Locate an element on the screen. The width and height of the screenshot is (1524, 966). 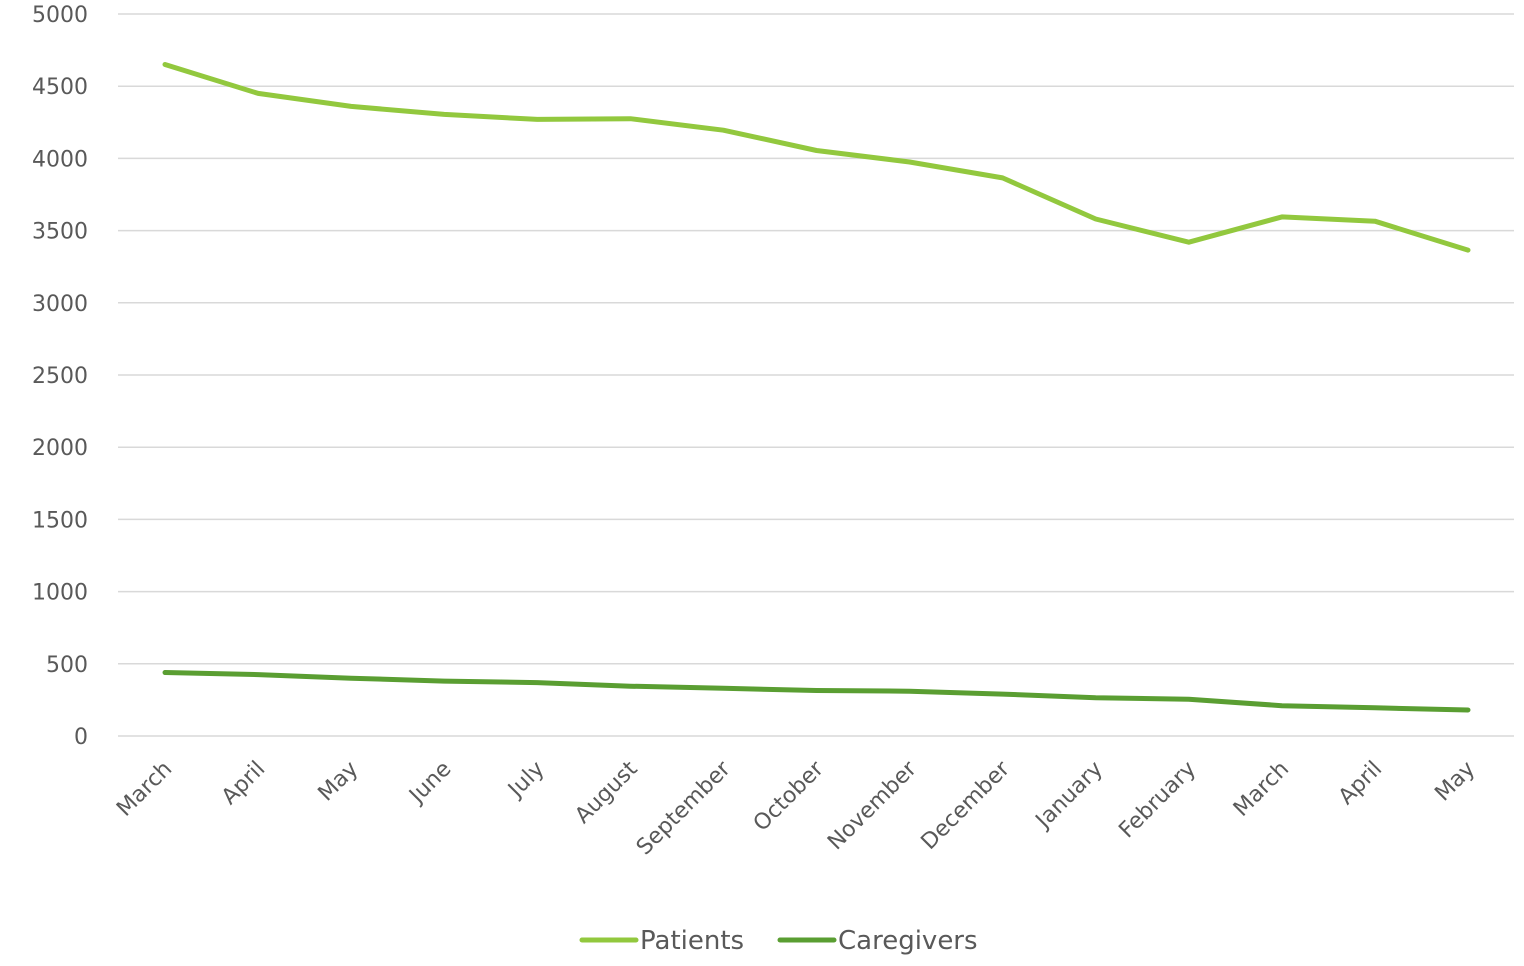
y-tick-label: 0 is located at coordinates (81, 737).